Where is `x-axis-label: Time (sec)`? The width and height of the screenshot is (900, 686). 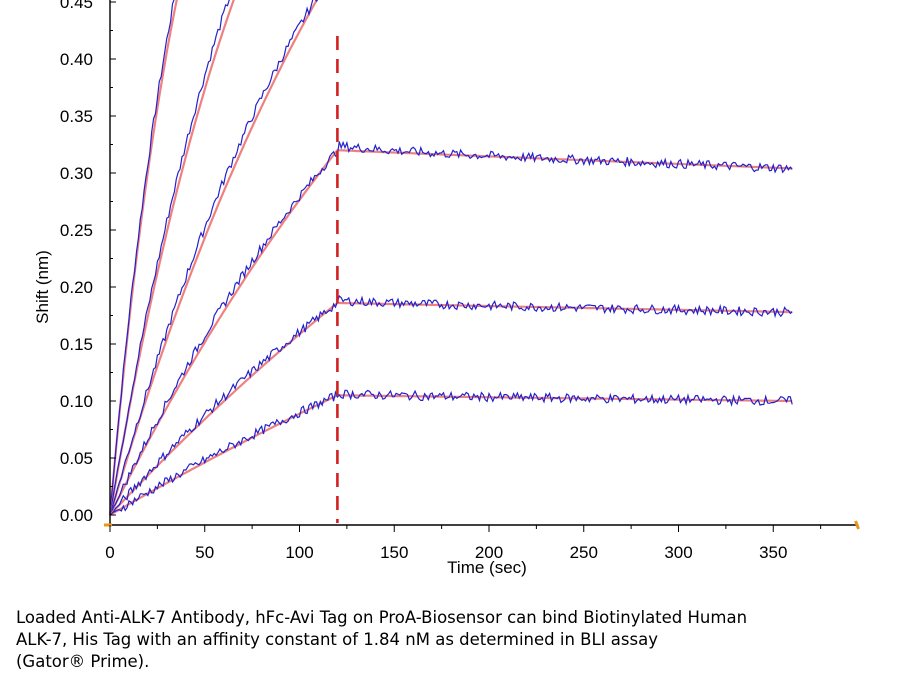
x-axis-label: Time (sec) is located at coordinates (487, 567).